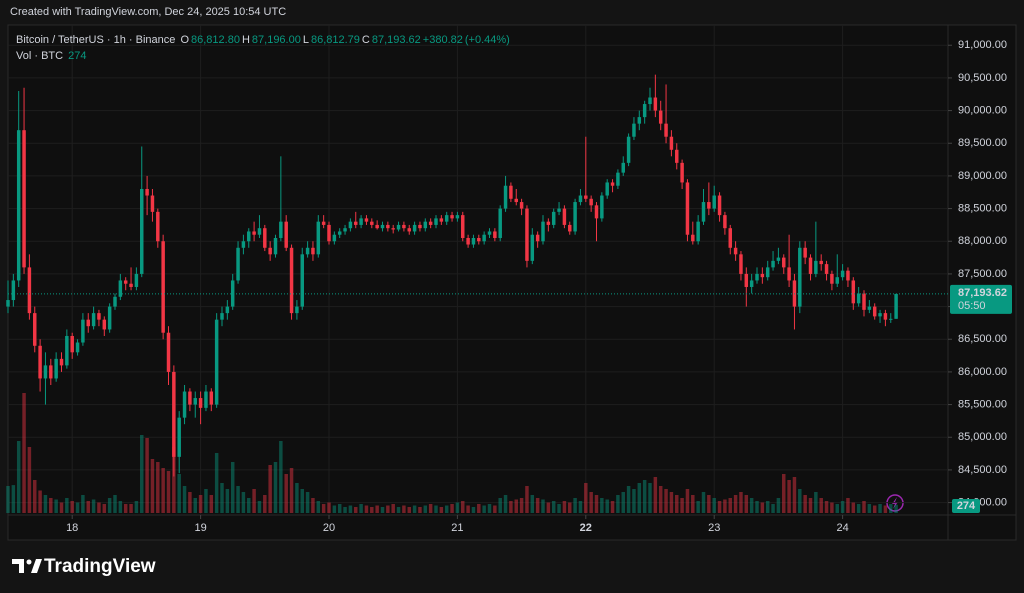 The image size is (1024, 593). Describe the element at coordinates (982, 339) in the screenshot. I see `y-tick-label: 86,500.00` at that location.